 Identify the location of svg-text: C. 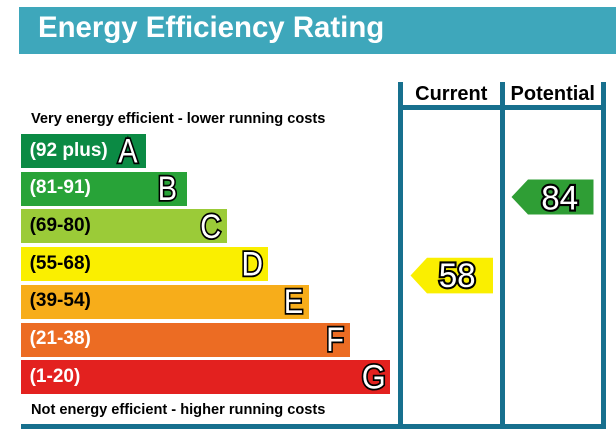
(210, 227).